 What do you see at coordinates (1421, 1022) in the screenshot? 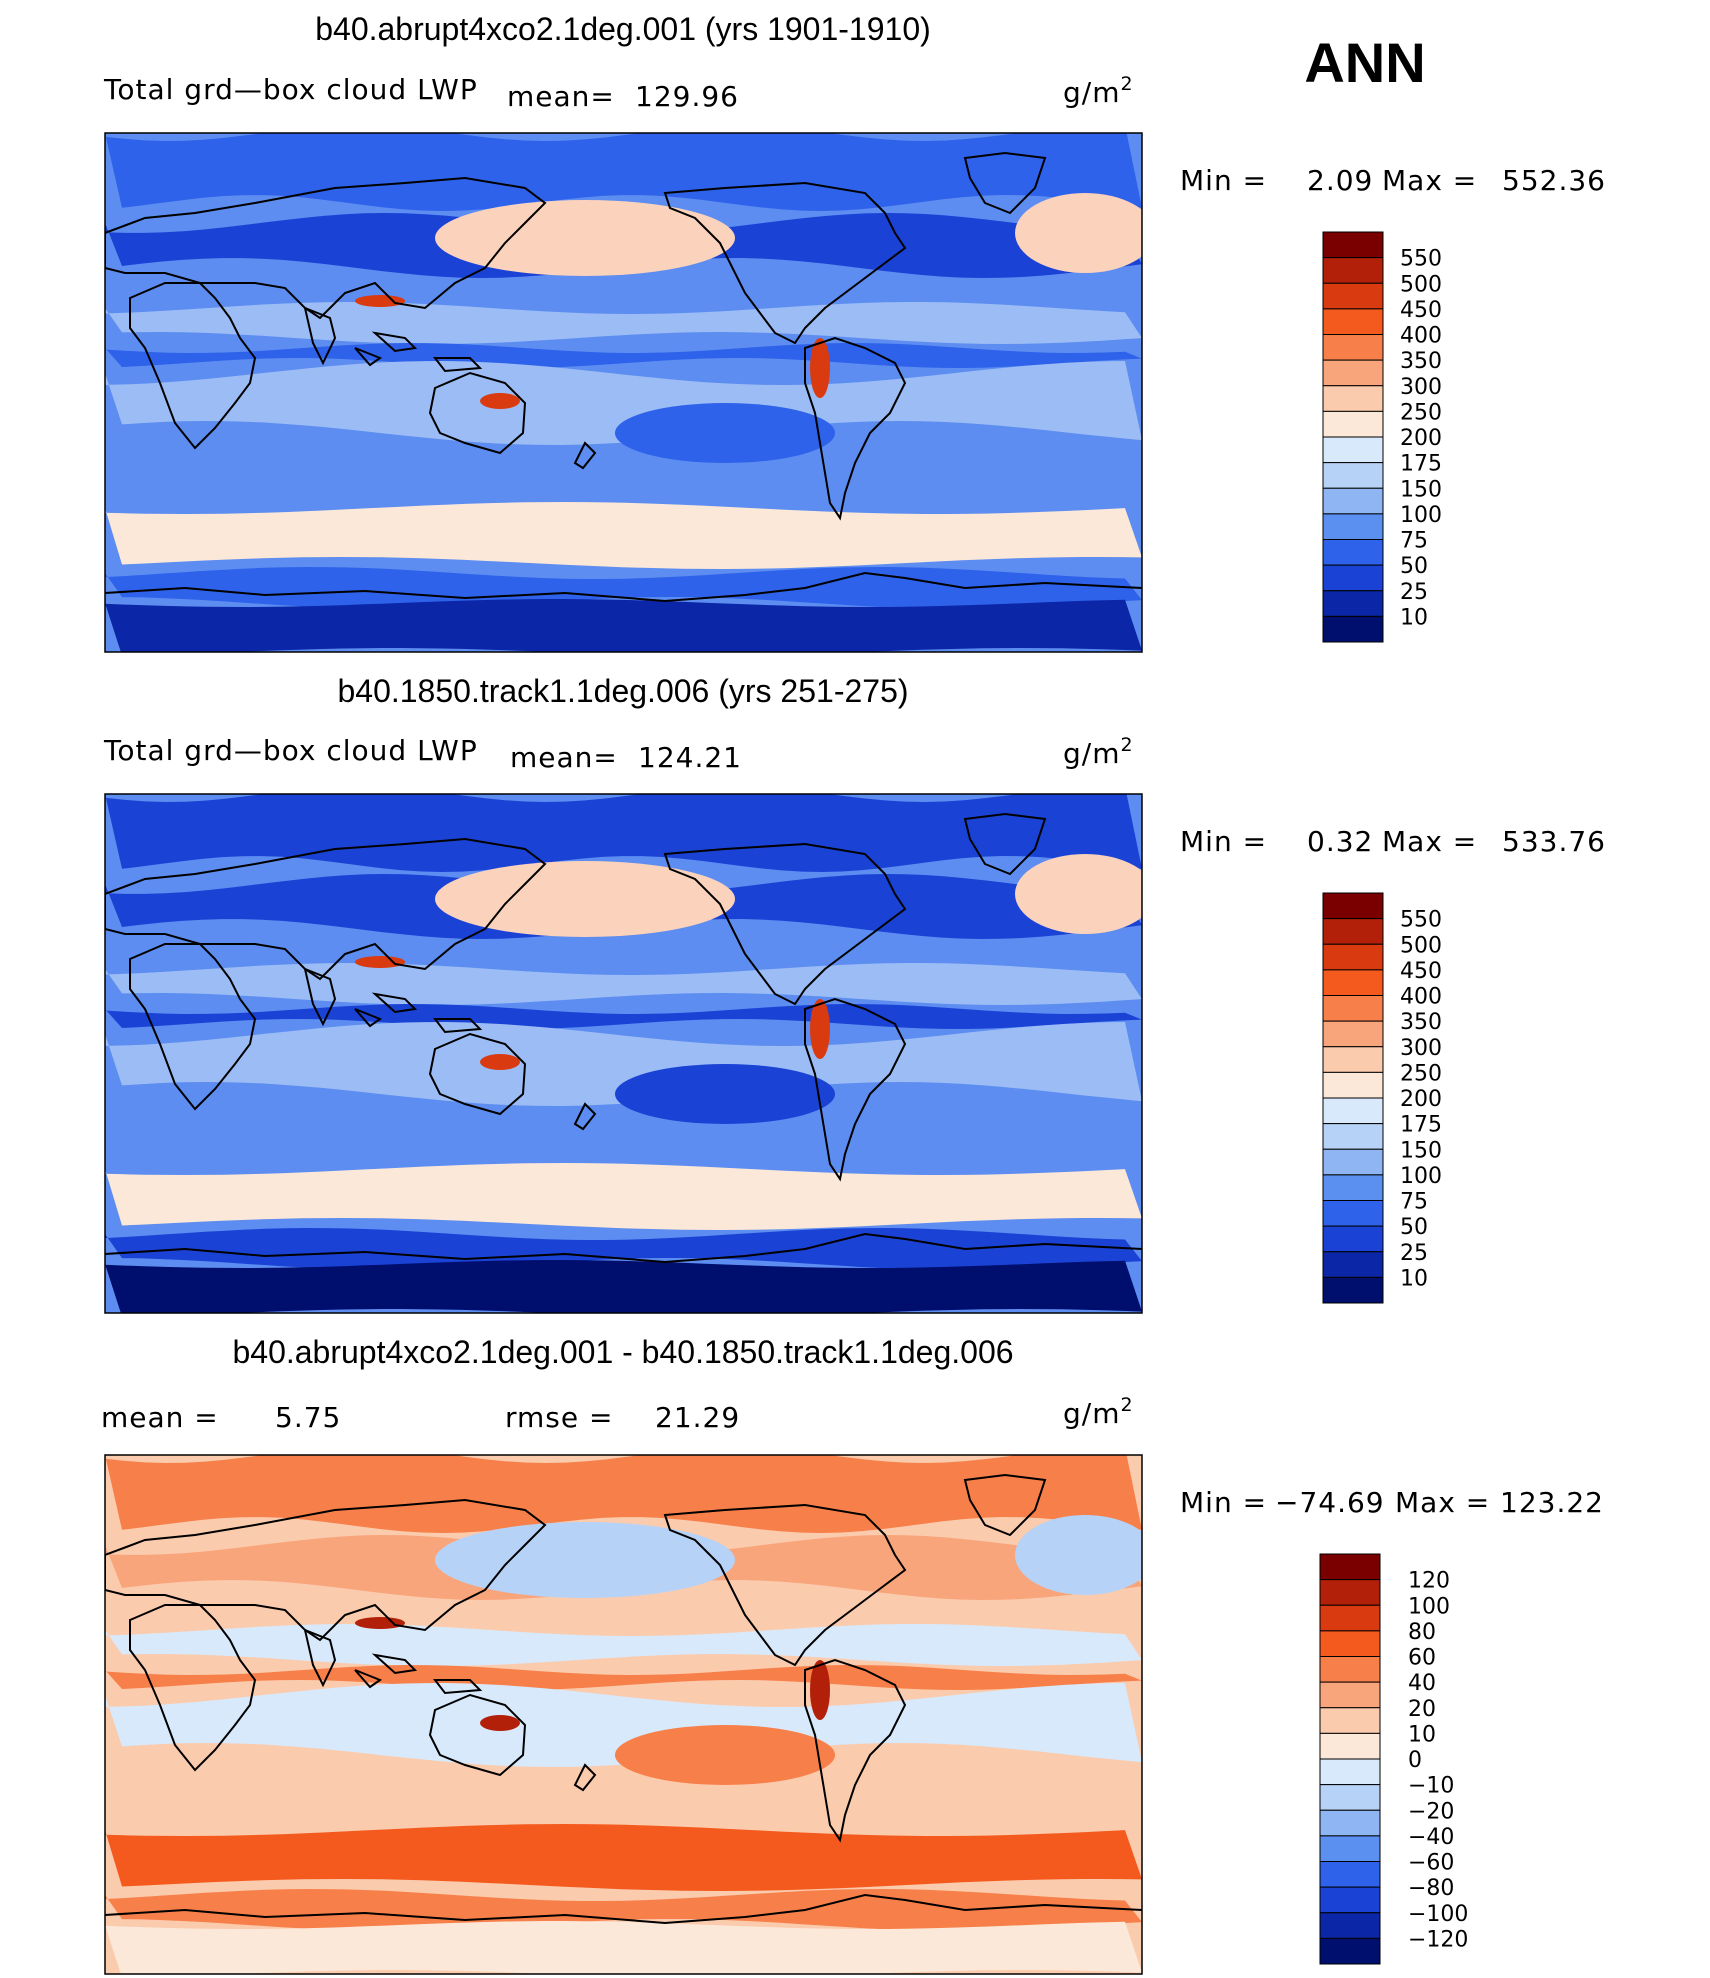
I see `colorbar-tick-label: 350` at bounding box center [1421, 1022].